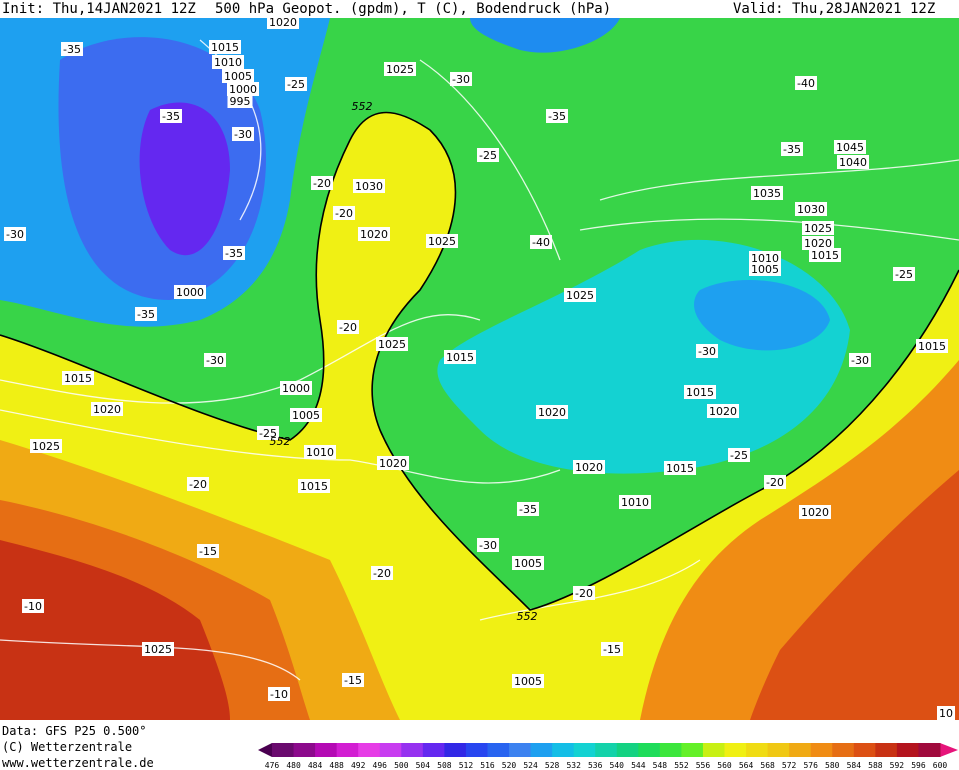 The image size is (959, 770). What do you see at coordinates (509, 765) in the screenshot?
I see `colorbar-label: 520` at bounding box center [509, 765].